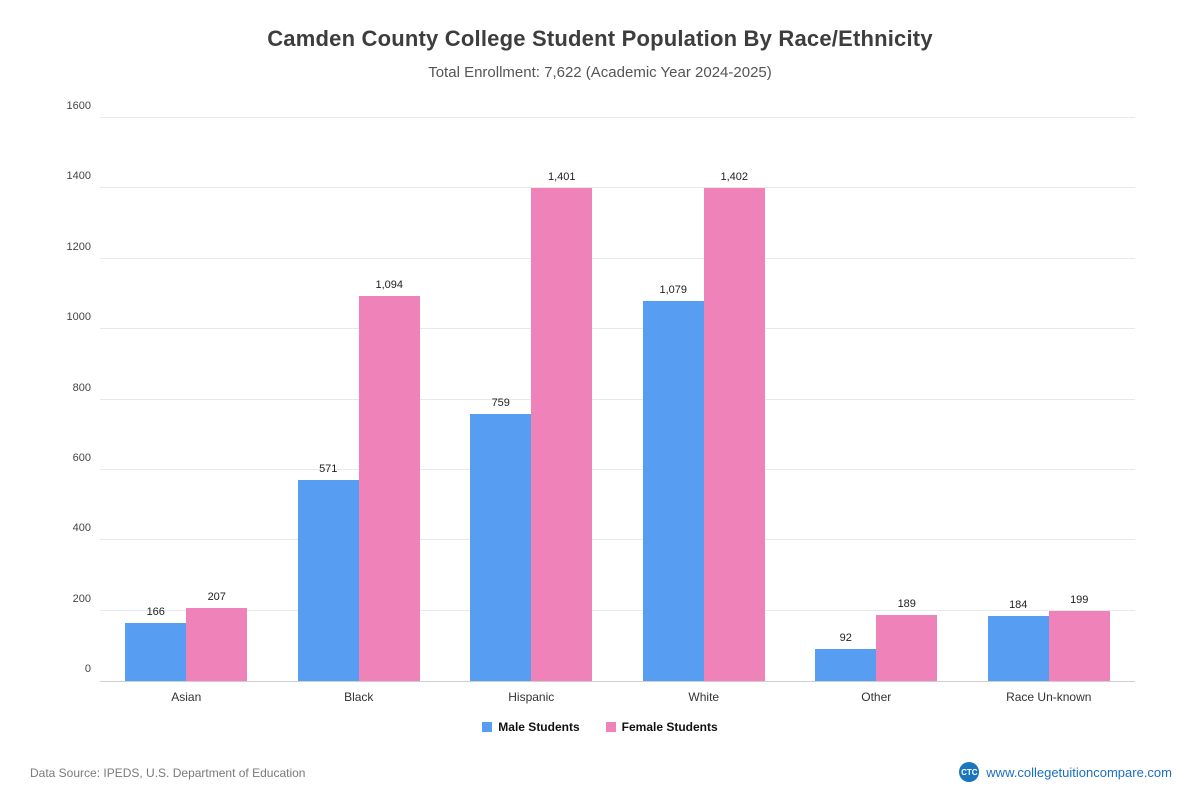 This screenshot has height=800, width=1200. What do you see at coordinates (81, 387) in the screenshot?
I see `y-axis-tick-label: 800` at bounding box center [81, 387].